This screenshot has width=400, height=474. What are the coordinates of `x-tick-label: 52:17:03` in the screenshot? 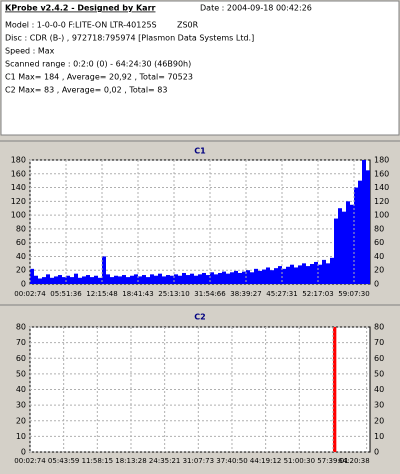 It's located at (317, 294).